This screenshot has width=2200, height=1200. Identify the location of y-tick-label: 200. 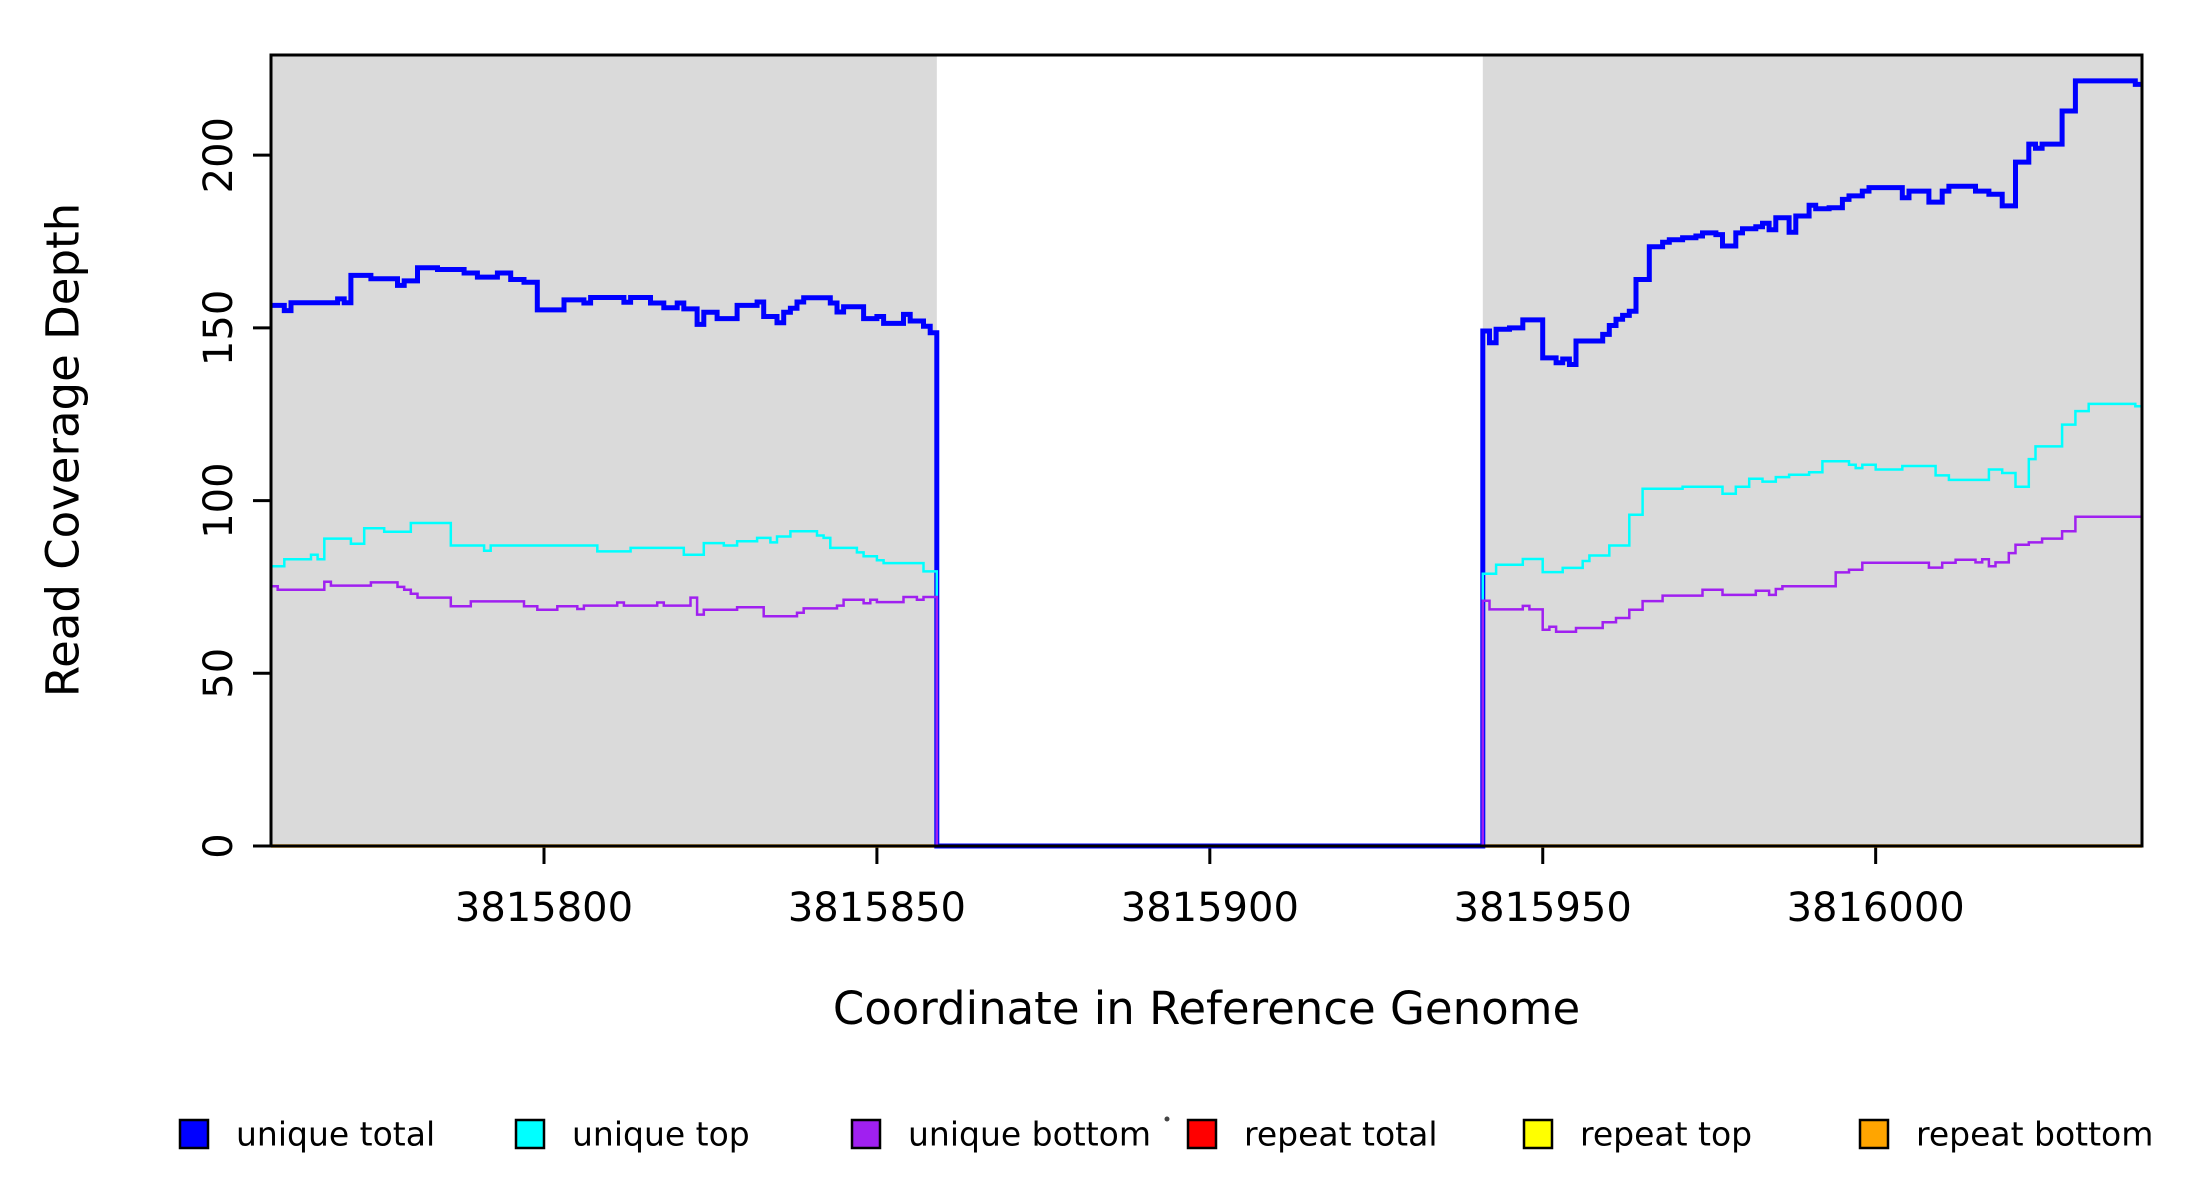
(219, 155).